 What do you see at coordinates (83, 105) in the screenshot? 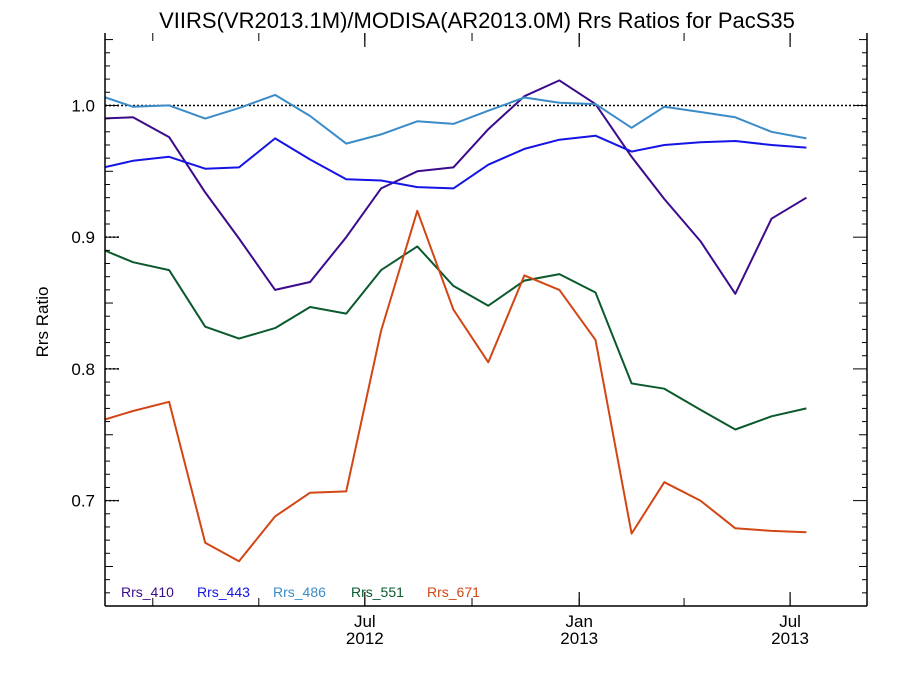
I see `y-tick-label: 1.0` at bounding box center [83, 105].